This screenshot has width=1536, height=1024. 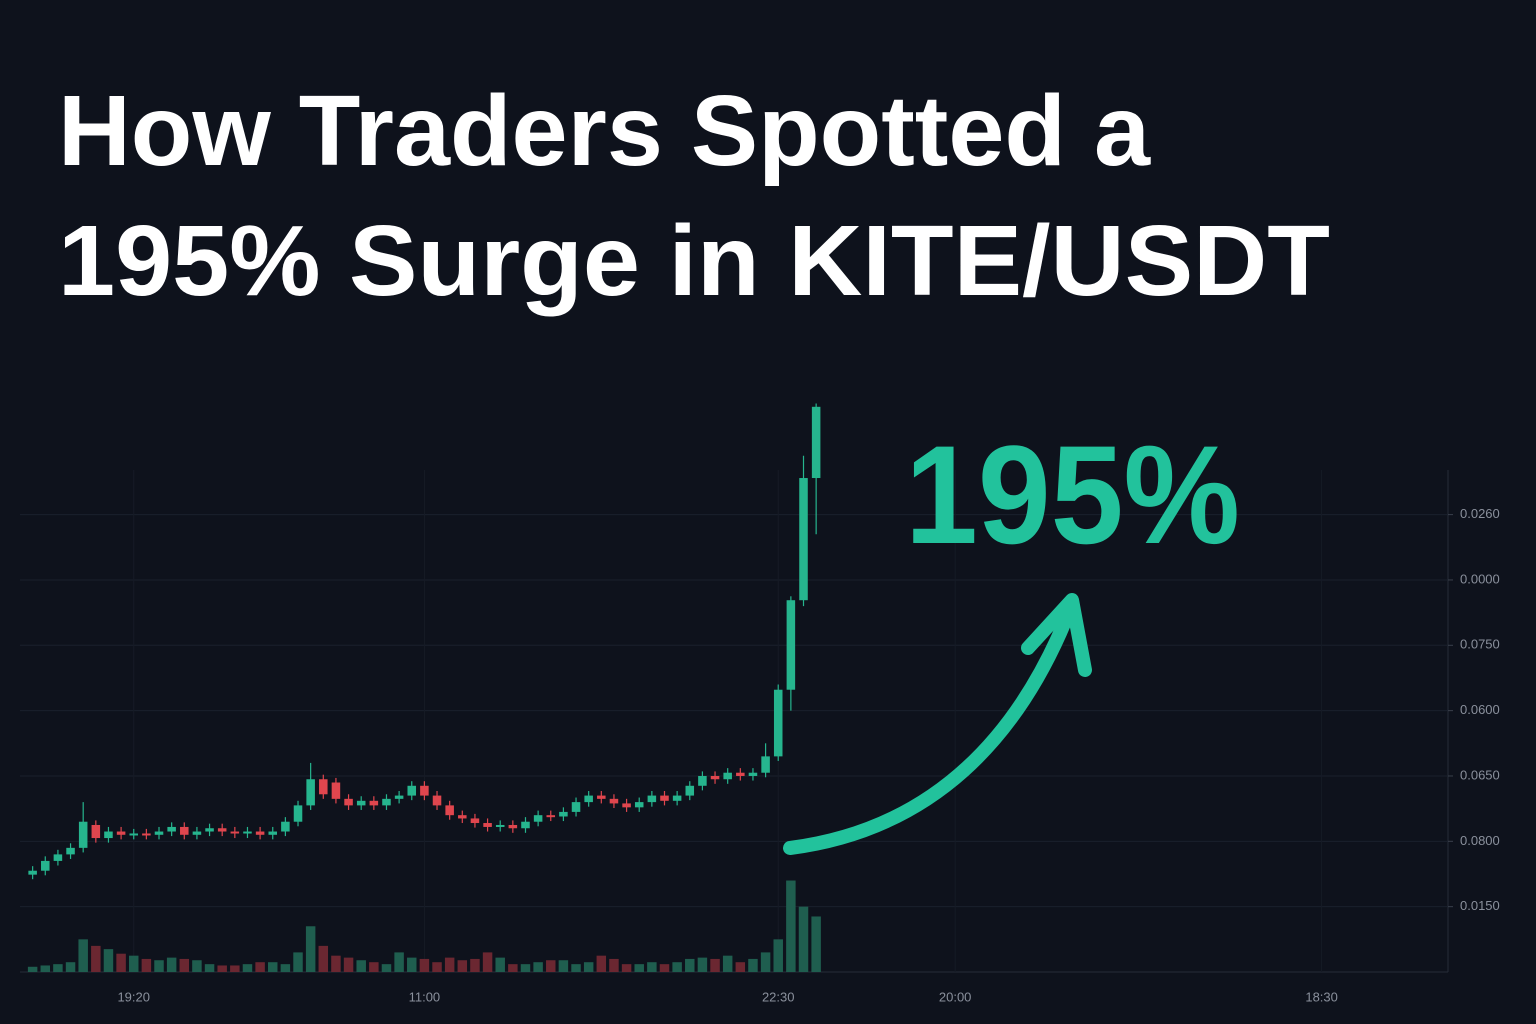 What do you see at coordinates (425, 996) in the screenshot?
I see `x-tick-label: 11:00` at bounding box center [425, 996].